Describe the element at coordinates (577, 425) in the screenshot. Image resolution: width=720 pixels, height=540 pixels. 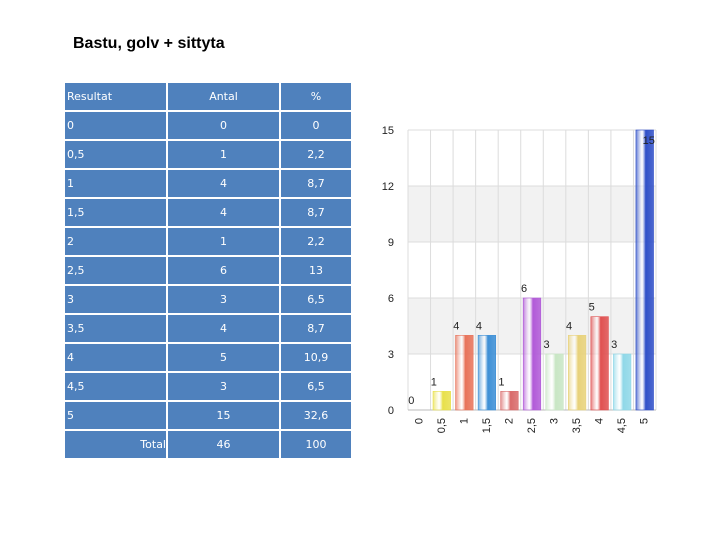
I see `x-tick-label: 3,5` at that location.